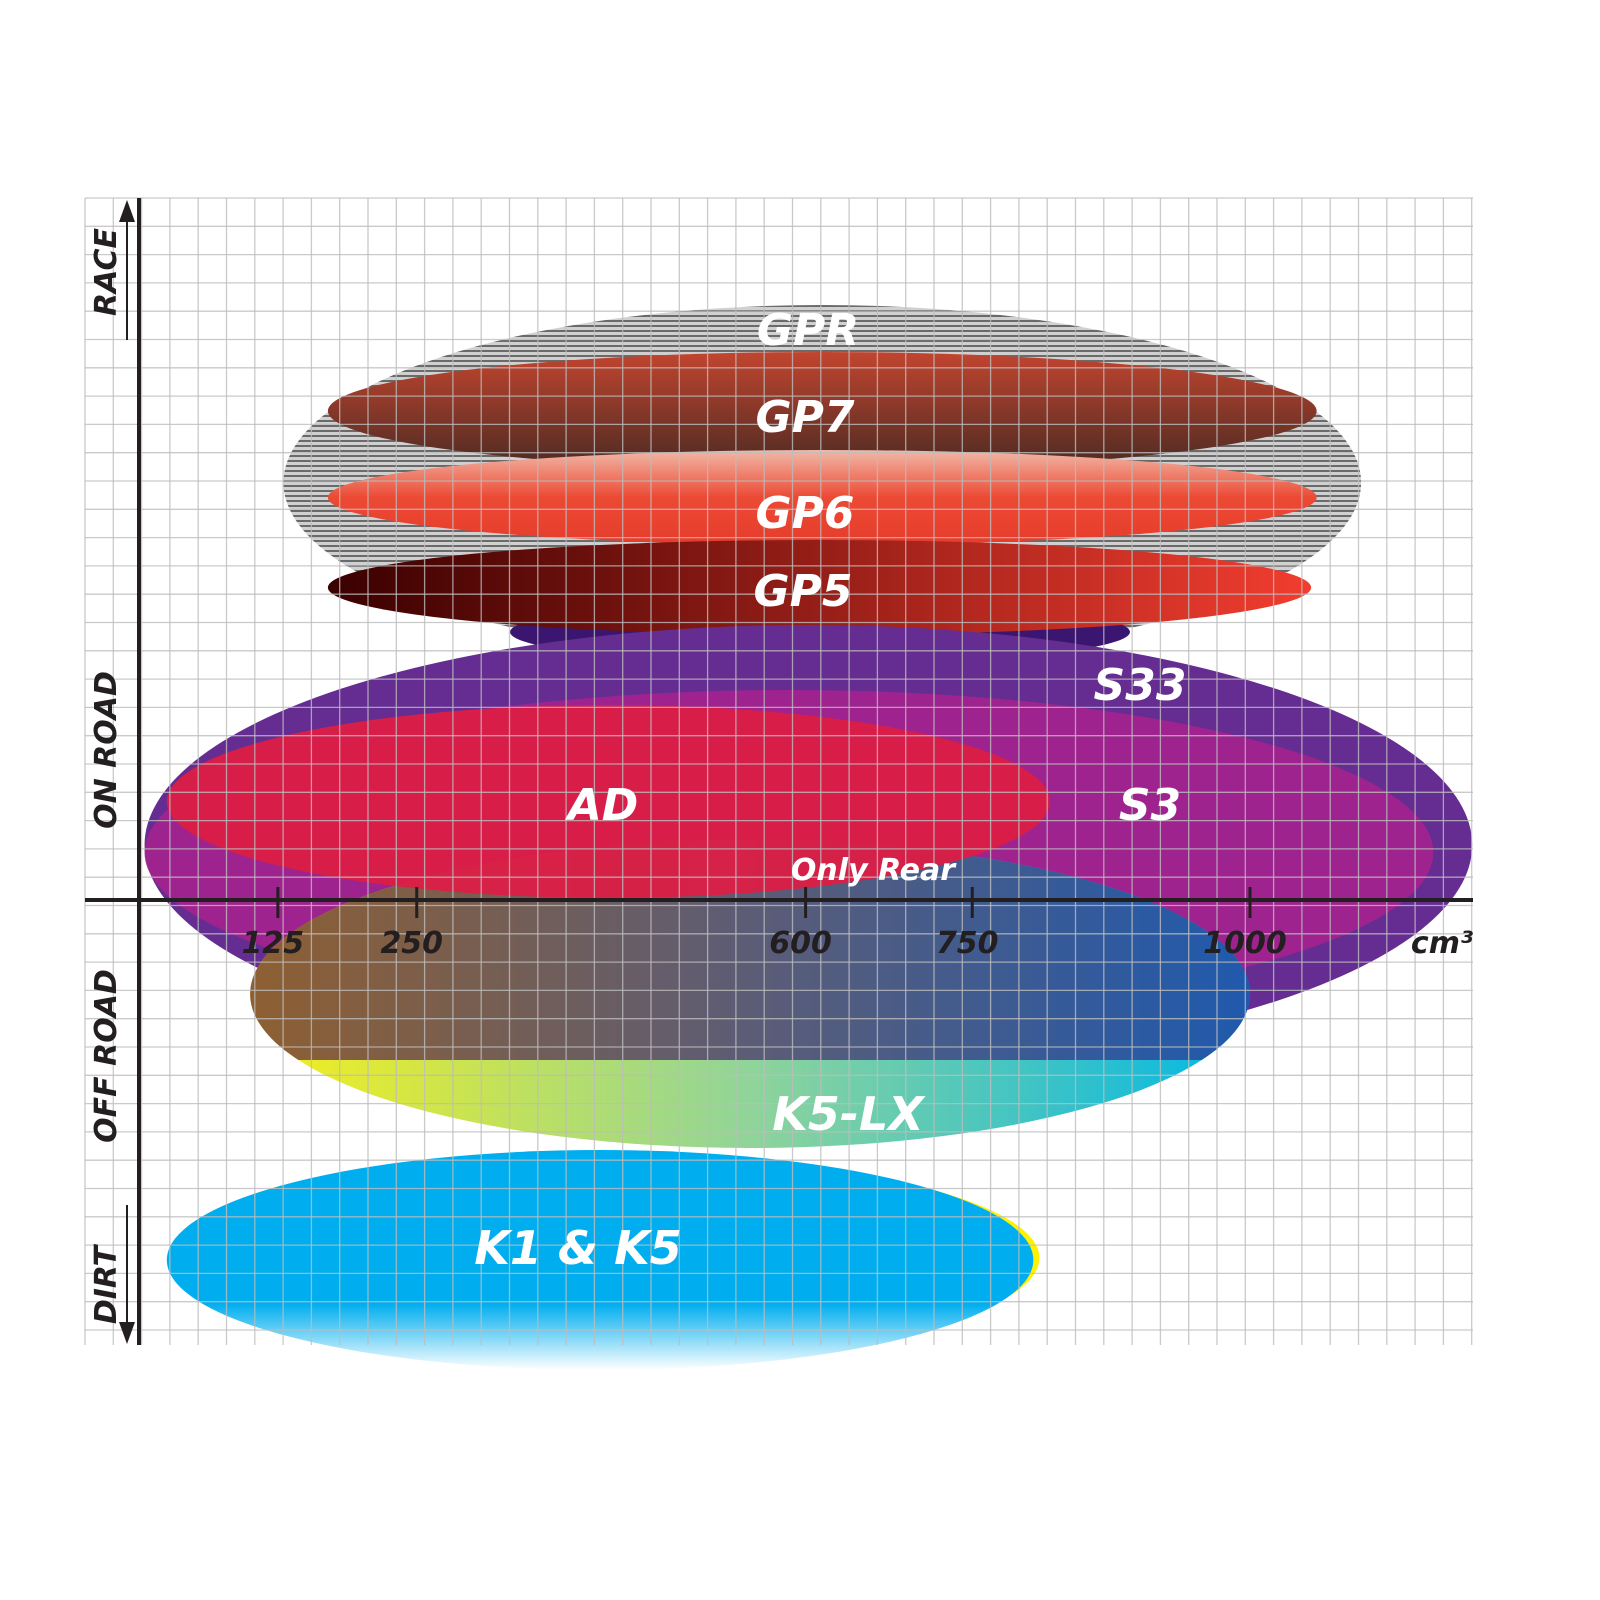 Image resolution: width=1600 pixels, height=1600 pixels. Describe the element at coordinates (273, 943) in the screenshot. I see `x-tick-label: 125` at that location.